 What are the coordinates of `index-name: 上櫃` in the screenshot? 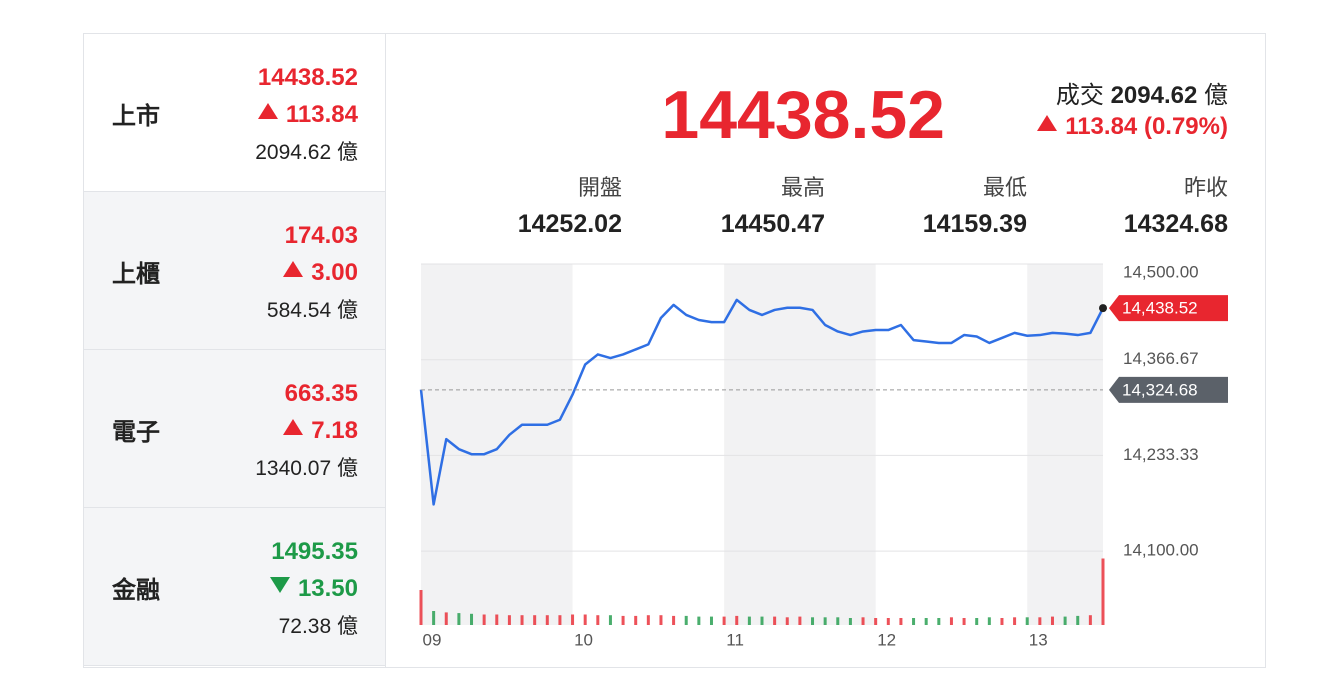 It's located at (136, 274).